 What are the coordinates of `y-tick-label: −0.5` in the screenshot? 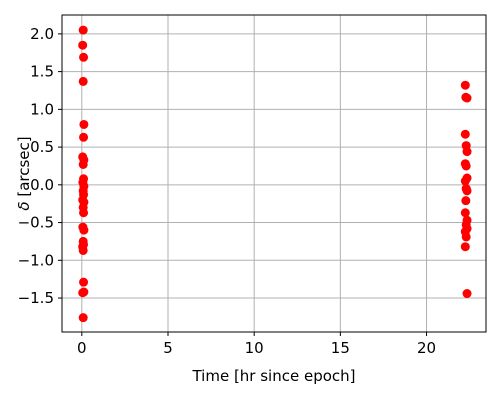 It's located at (36, 223).